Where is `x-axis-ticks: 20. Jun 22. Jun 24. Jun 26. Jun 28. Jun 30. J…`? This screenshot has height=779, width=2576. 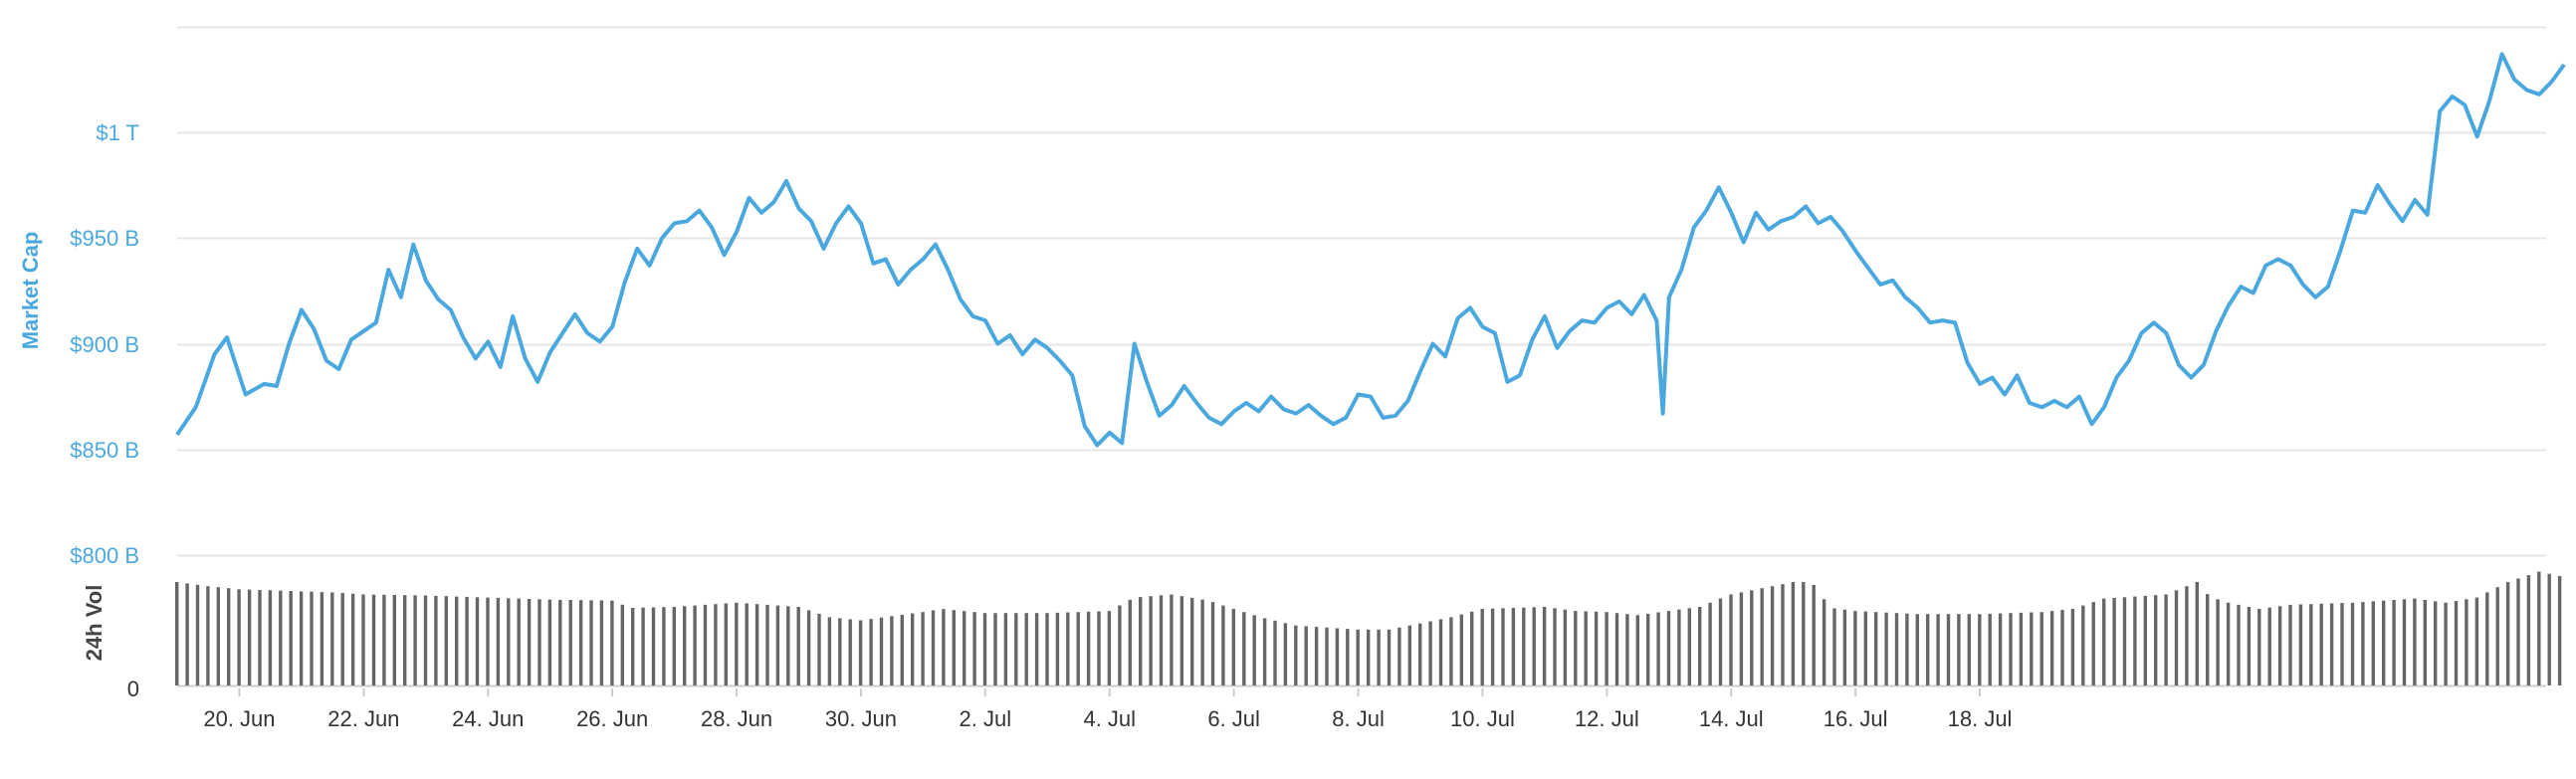 x-axis-ticks: 20. Jun 22. Jun 24. Jun 26. Jun 28. Jun 30. J… is located at coordinates (1107, 709).